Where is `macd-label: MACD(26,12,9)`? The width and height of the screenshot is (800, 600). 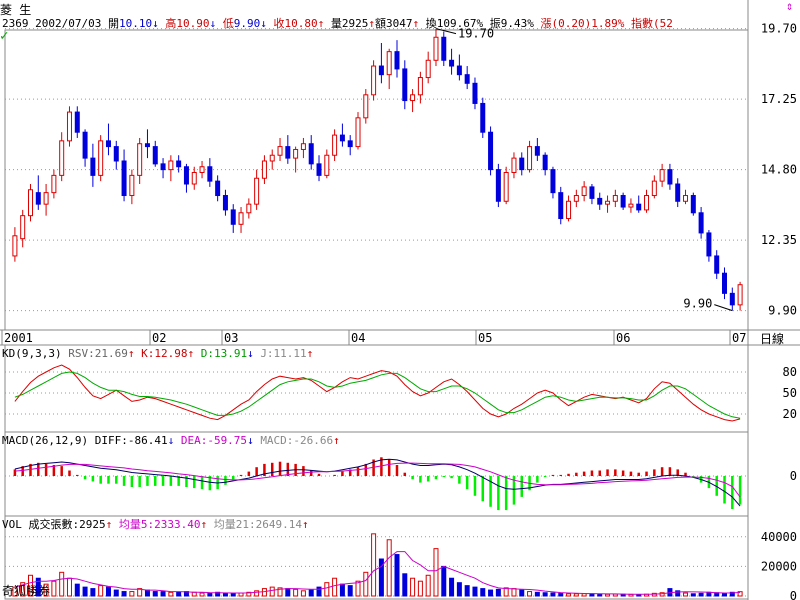 macd-label: MACD(26,12,9) is located at coordinates (45, 440).